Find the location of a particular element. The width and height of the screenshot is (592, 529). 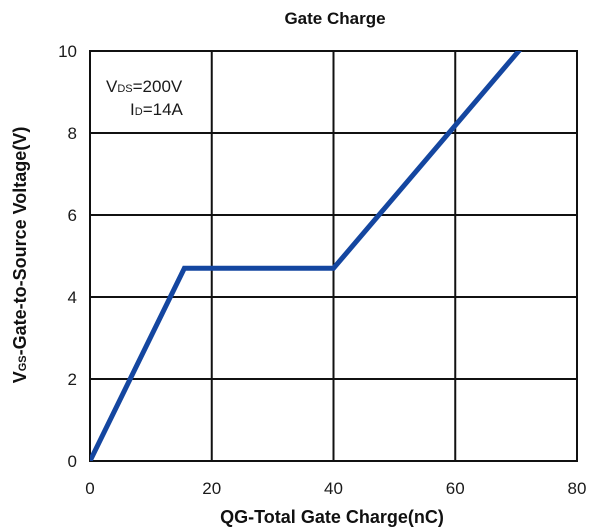

x-tick-labels: 0 20 40 60 80 is located at coordinates (335, 488).